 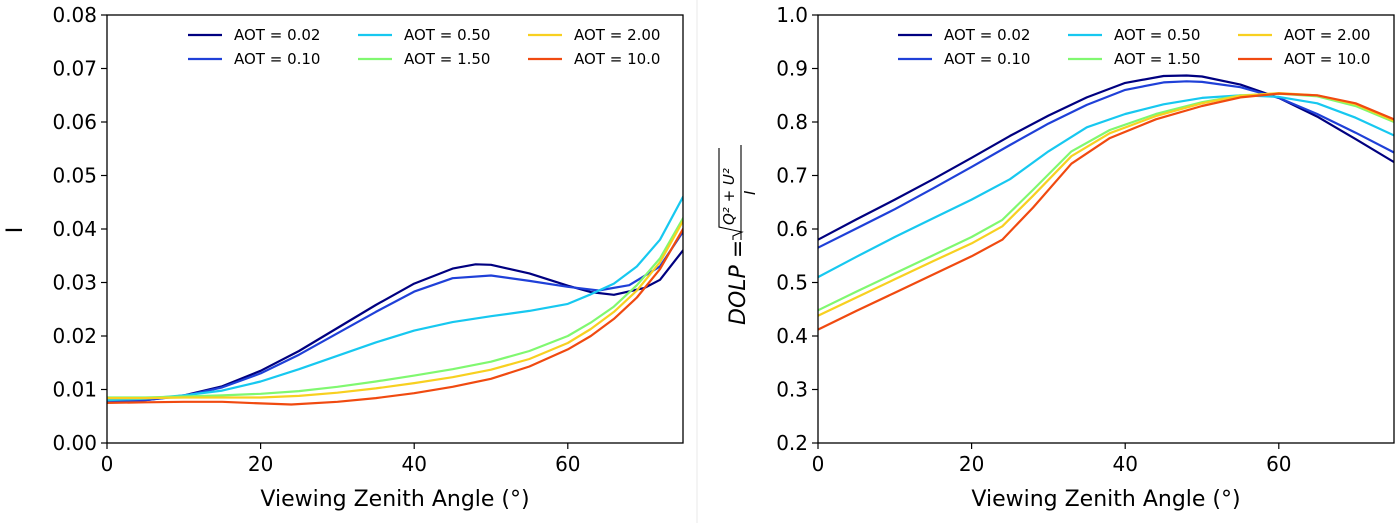 What do you see at coordinates (792, 69) in the screenshot?
I see `y-tick-label: 0.9` at bounding box center [792, 69].